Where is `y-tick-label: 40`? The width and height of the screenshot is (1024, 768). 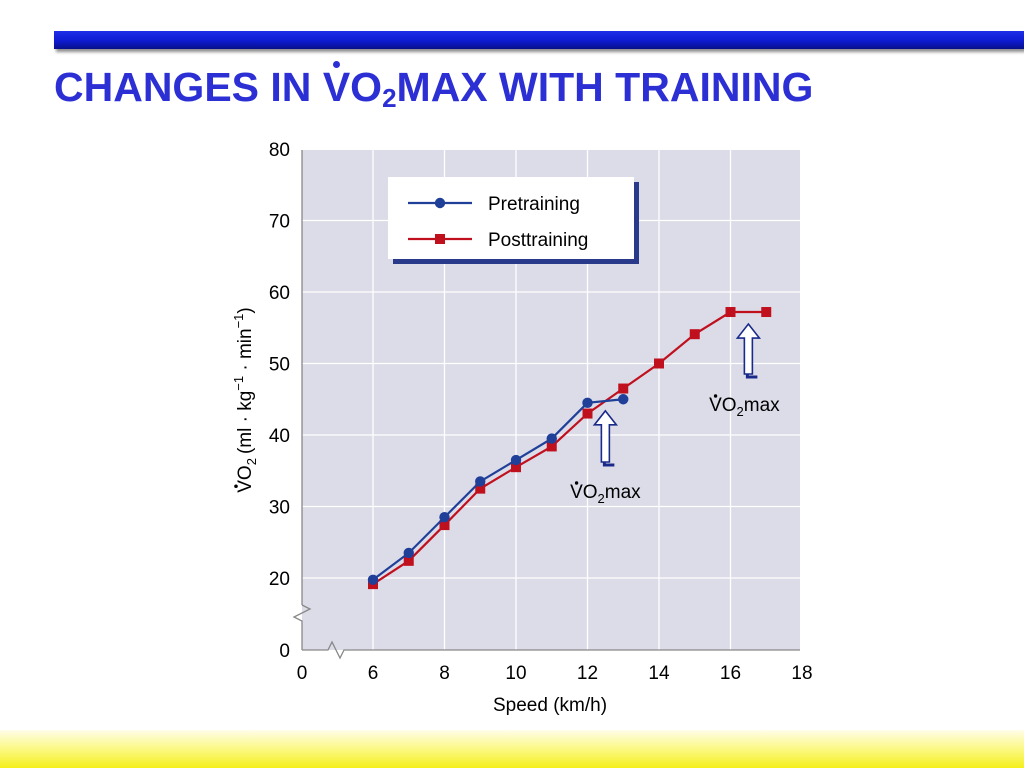
y-tick-label: 40 is located at coordinates (279, 436).